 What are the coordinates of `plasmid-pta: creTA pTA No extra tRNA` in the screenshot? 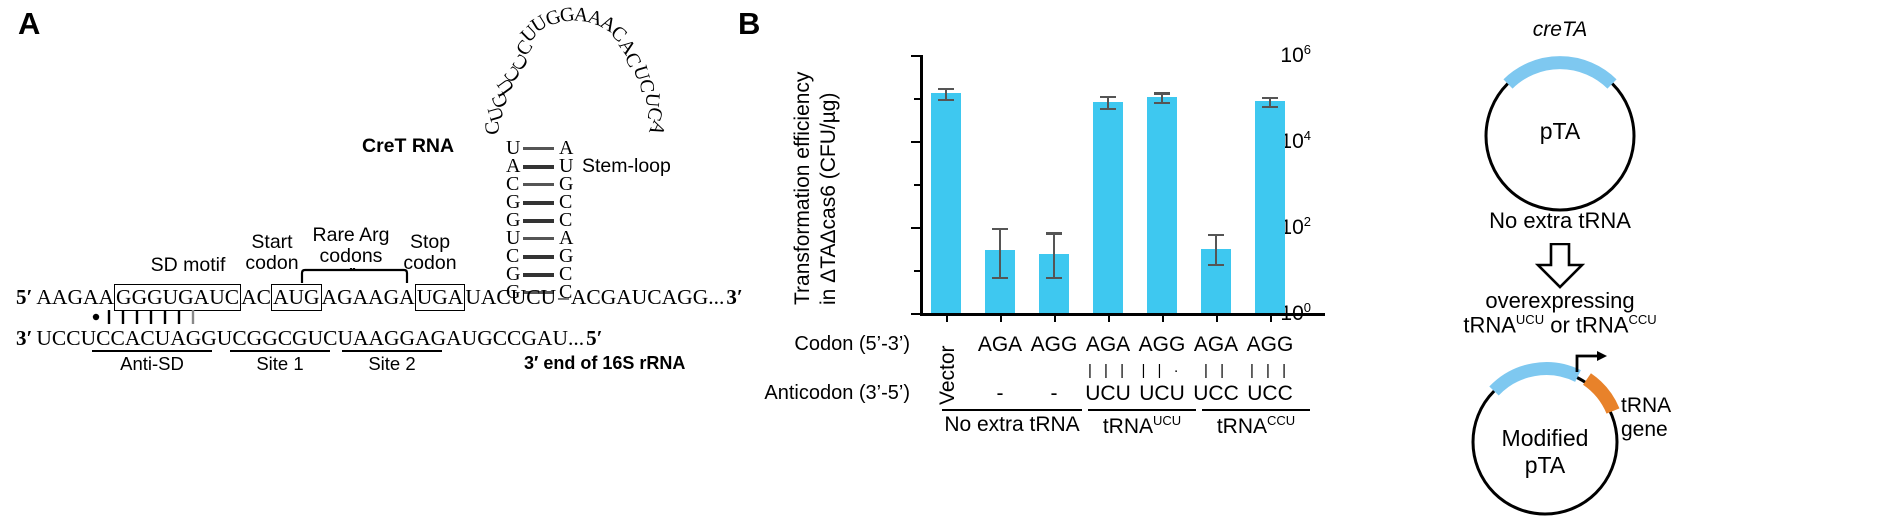 It's located at (1560, 125).